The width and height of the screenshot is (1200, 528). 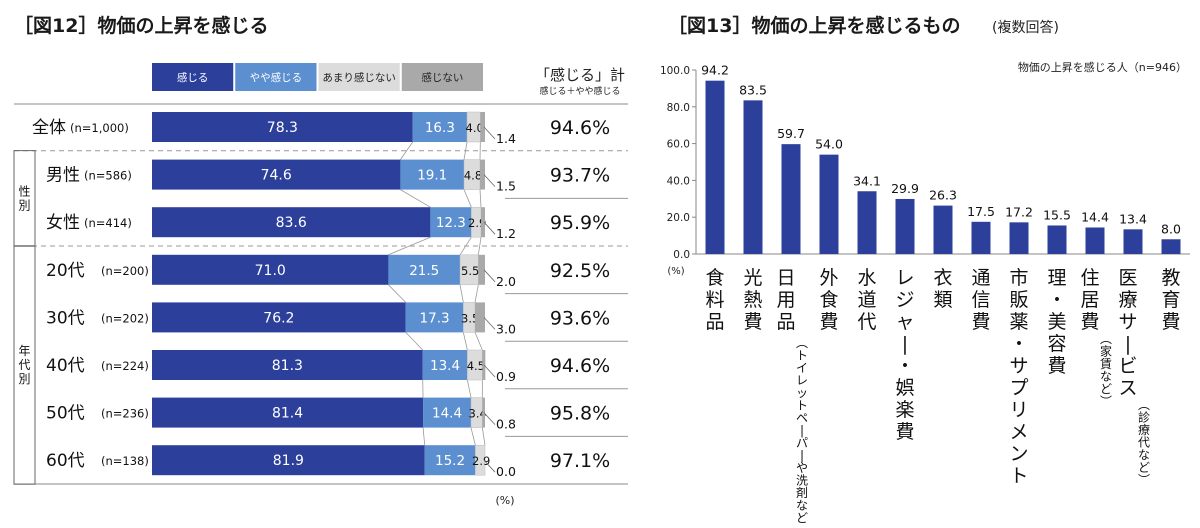 What do you see at coordinates (1019, 211) in the screenshot?
I see `data-label: 17.2` at bounding box center [1019, 211].